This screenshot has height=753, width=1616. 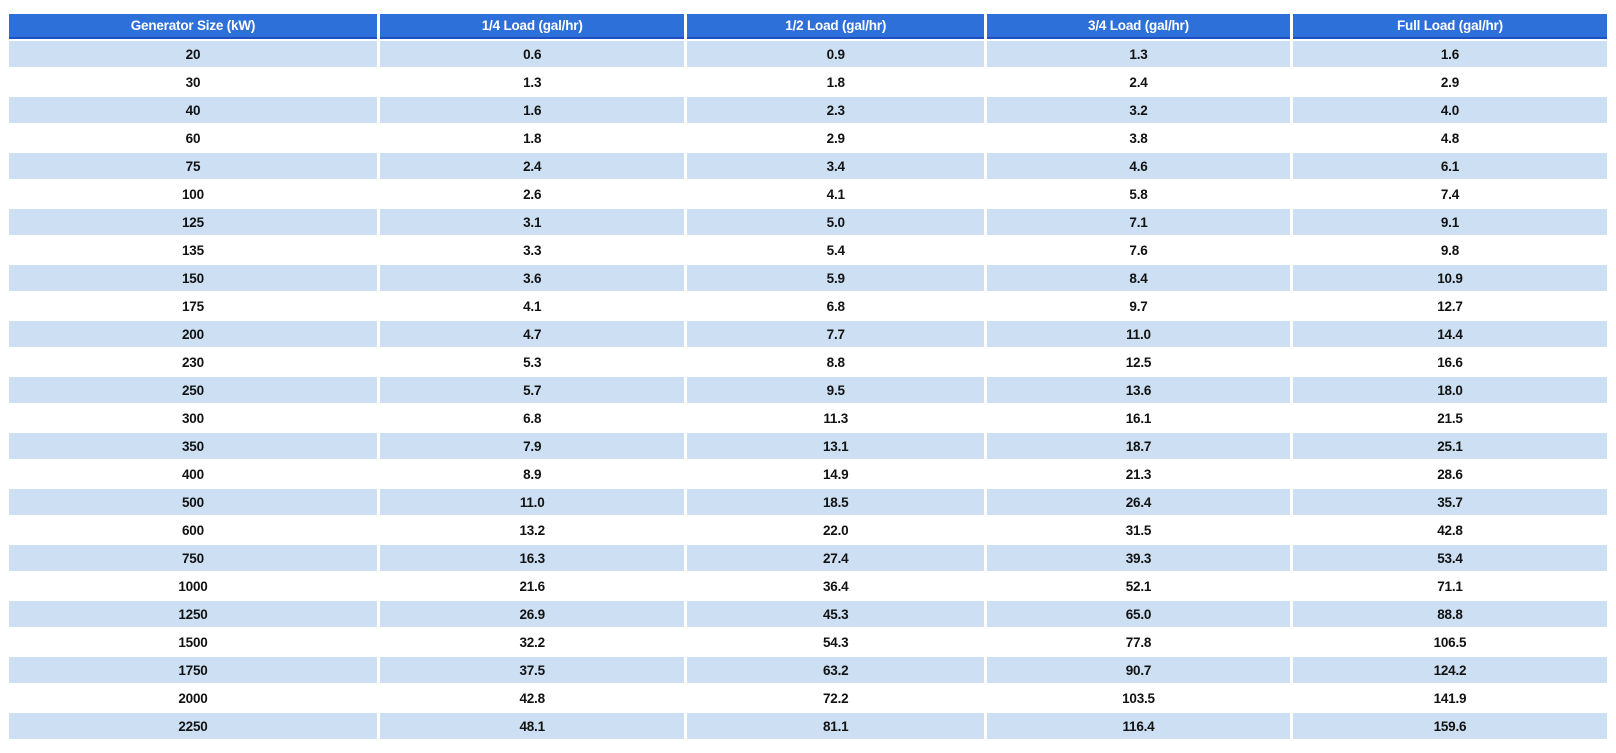 I want to click on table-cell: 27.4, so click(x=836, y=558).